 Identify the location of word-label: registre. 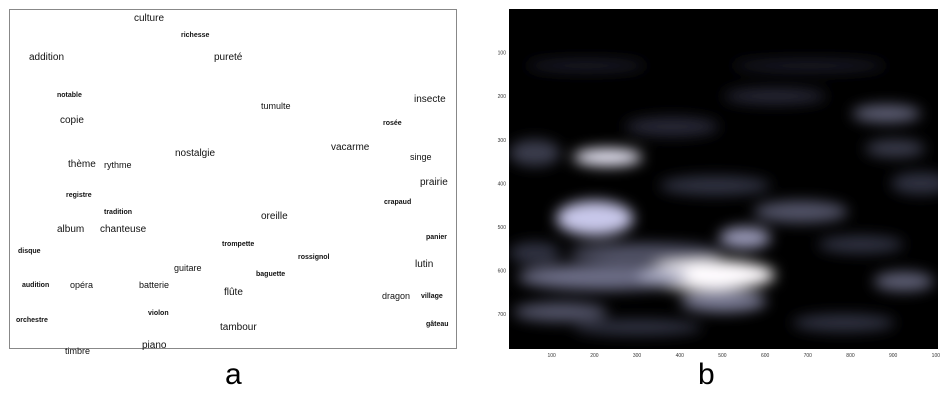
(79, 195).